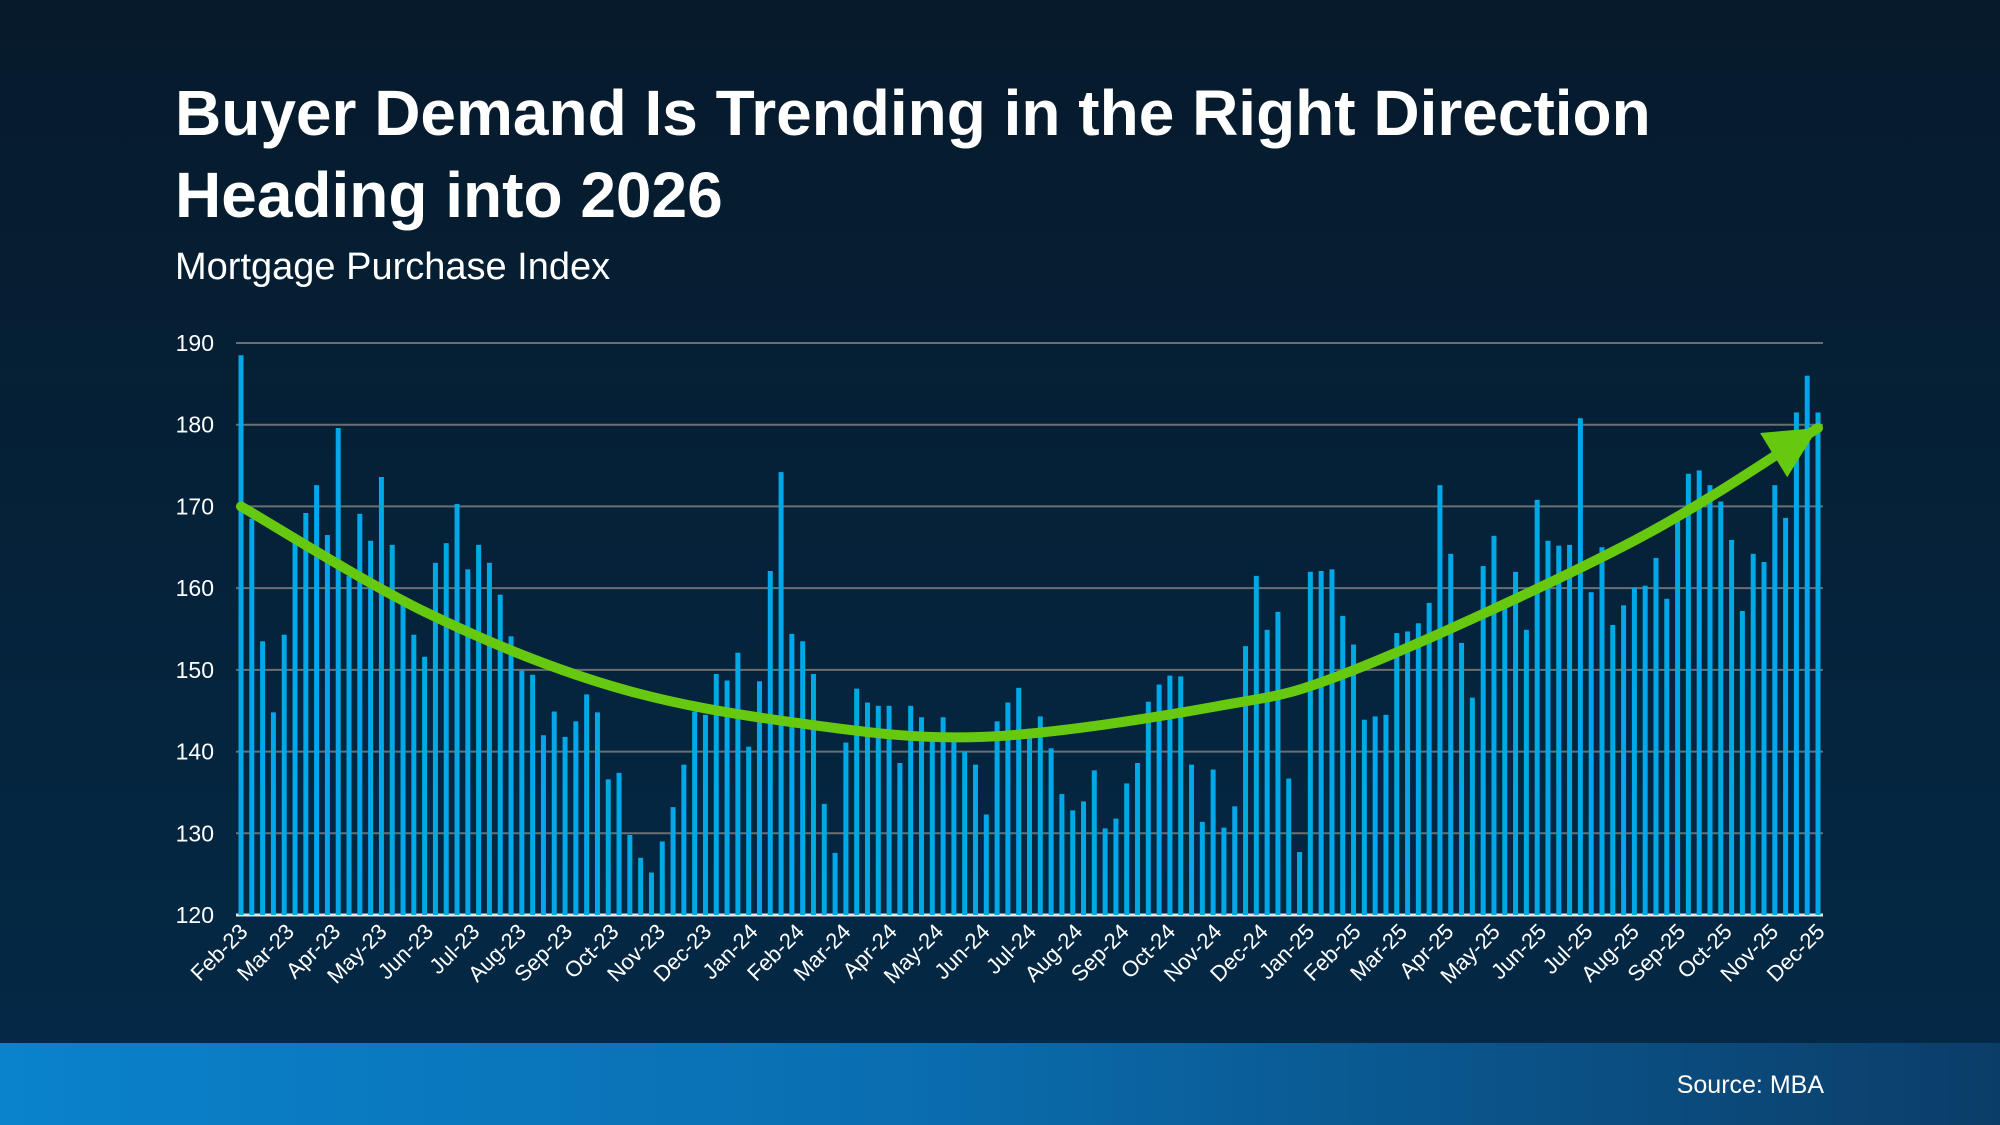 Image resolution: width=2000 pixels, height=1125 pixels. Describe the element at coordinates (1000, 1084) in the screenshot. I see `footer-band: Source: MBA` at that location.